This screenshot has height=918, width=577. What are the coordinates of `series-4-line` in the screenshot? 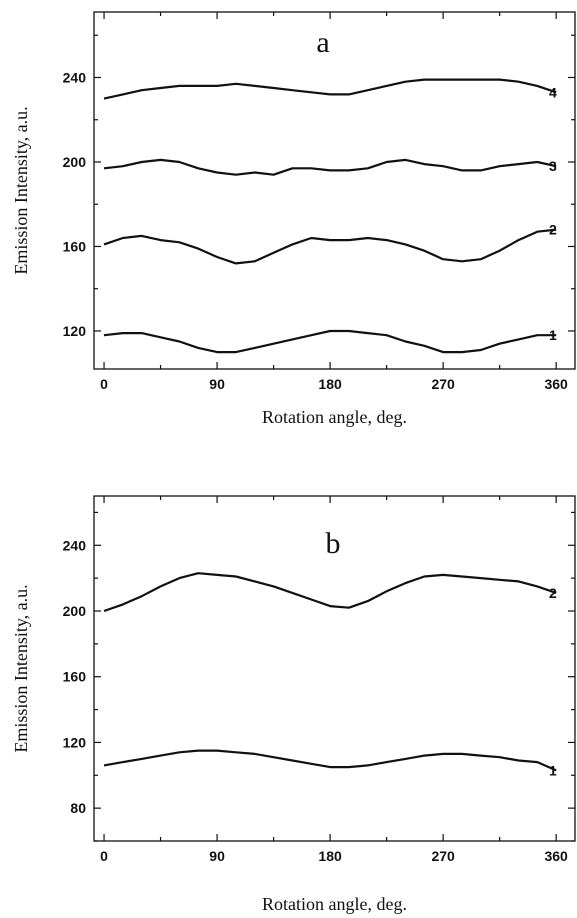 It's located at (330, 89).